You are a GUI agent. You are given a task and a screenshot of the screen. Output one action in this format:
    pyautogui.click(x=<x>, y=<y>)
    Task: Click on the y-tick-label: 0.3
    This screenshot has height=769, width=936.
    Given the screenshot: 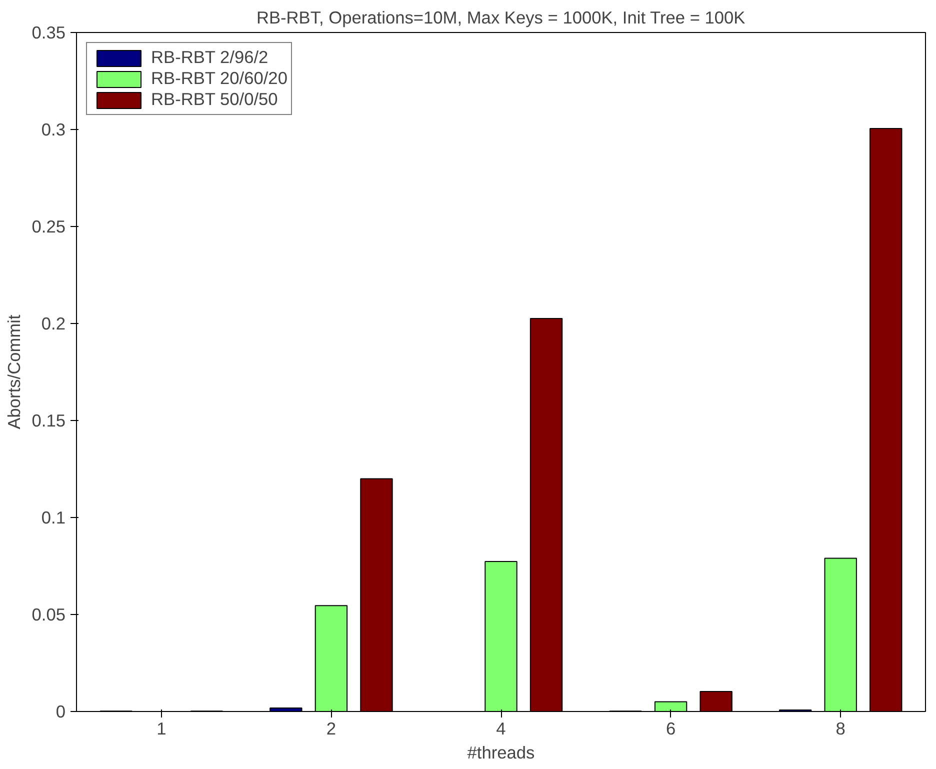 What is the action you would take?
    pyautogui.click(x=53, y=130)
    